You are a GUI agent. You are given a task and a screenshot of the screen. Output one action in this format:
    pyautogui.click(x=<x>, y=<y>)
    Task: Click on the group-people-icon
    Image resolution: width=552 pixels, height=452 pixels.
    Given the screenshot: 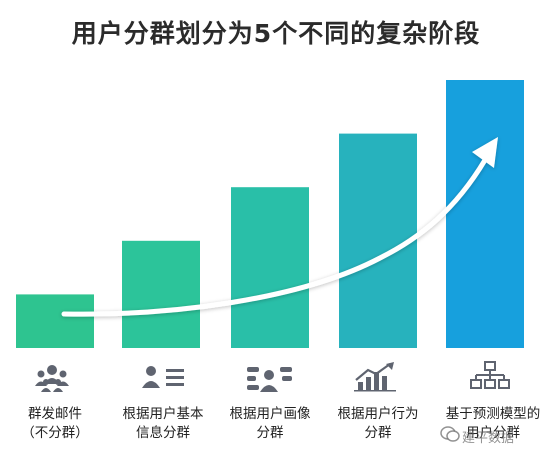 What is the action you would take?
    pyautogui.click(x=52, y=377)
    